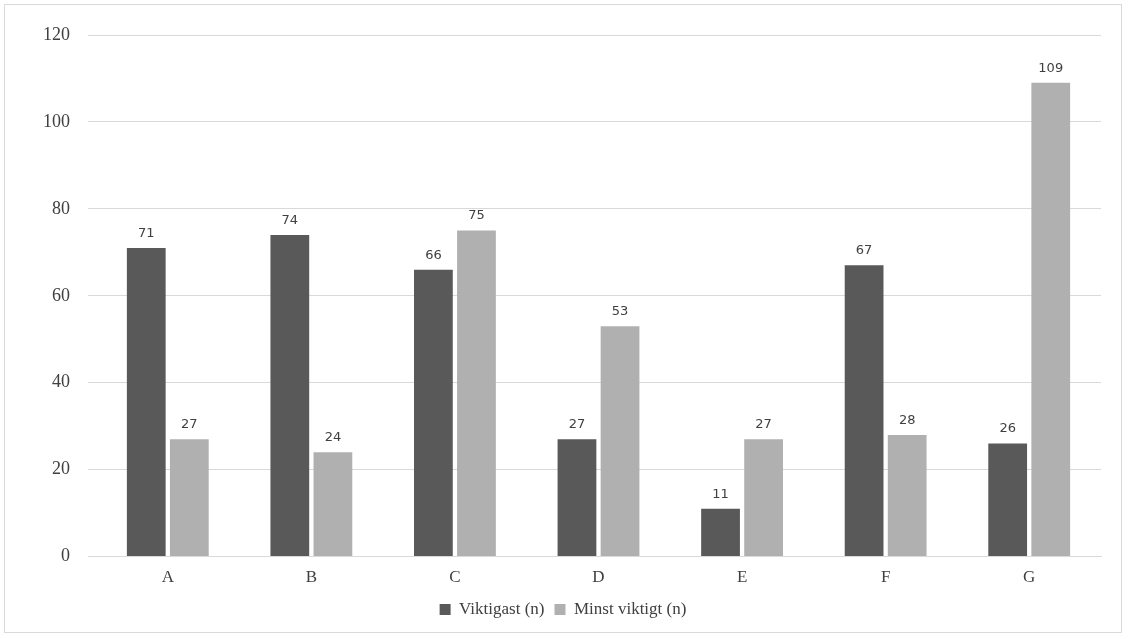 Image resolution: width=1128 pixels, height=639 pixels. Describe the element at coordinates (56, 33) in the screenshot. I see `y-tick-label: 120` at that location.